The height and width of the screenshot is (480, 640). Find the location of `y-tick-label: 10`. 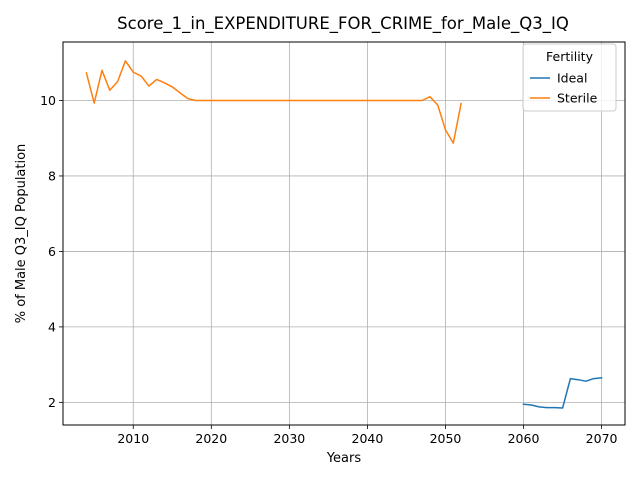

y-tick-label: 10 is located at coordinates (48, 100).